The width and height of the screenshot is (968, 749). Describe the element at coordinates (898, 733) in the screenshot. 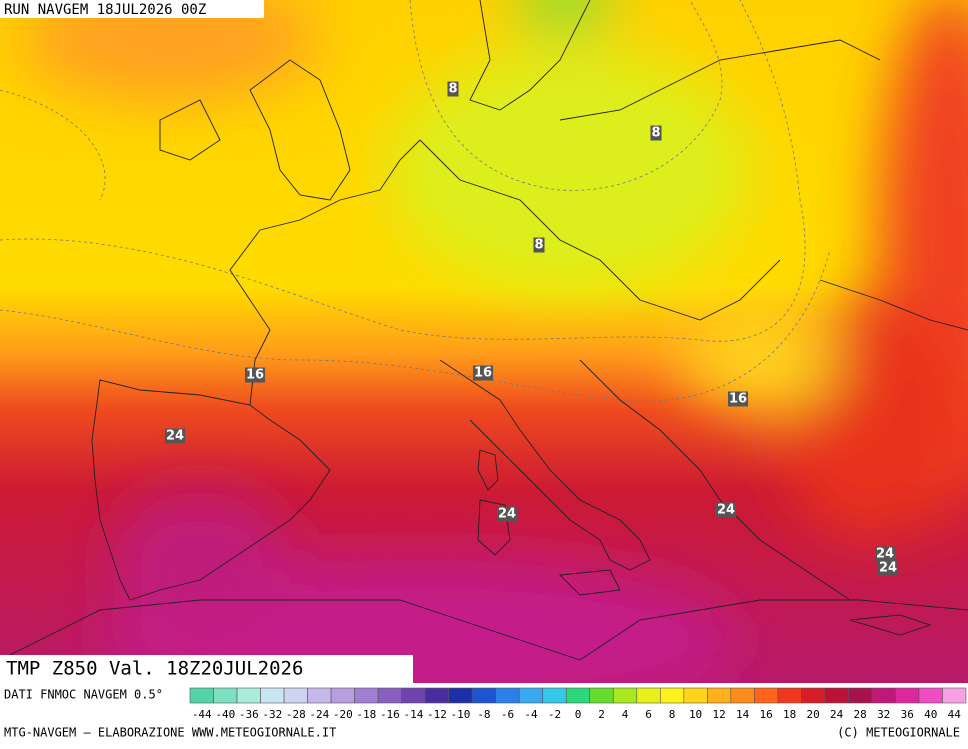

I see `copyright: (C) METEOGIORNALE` at that location.